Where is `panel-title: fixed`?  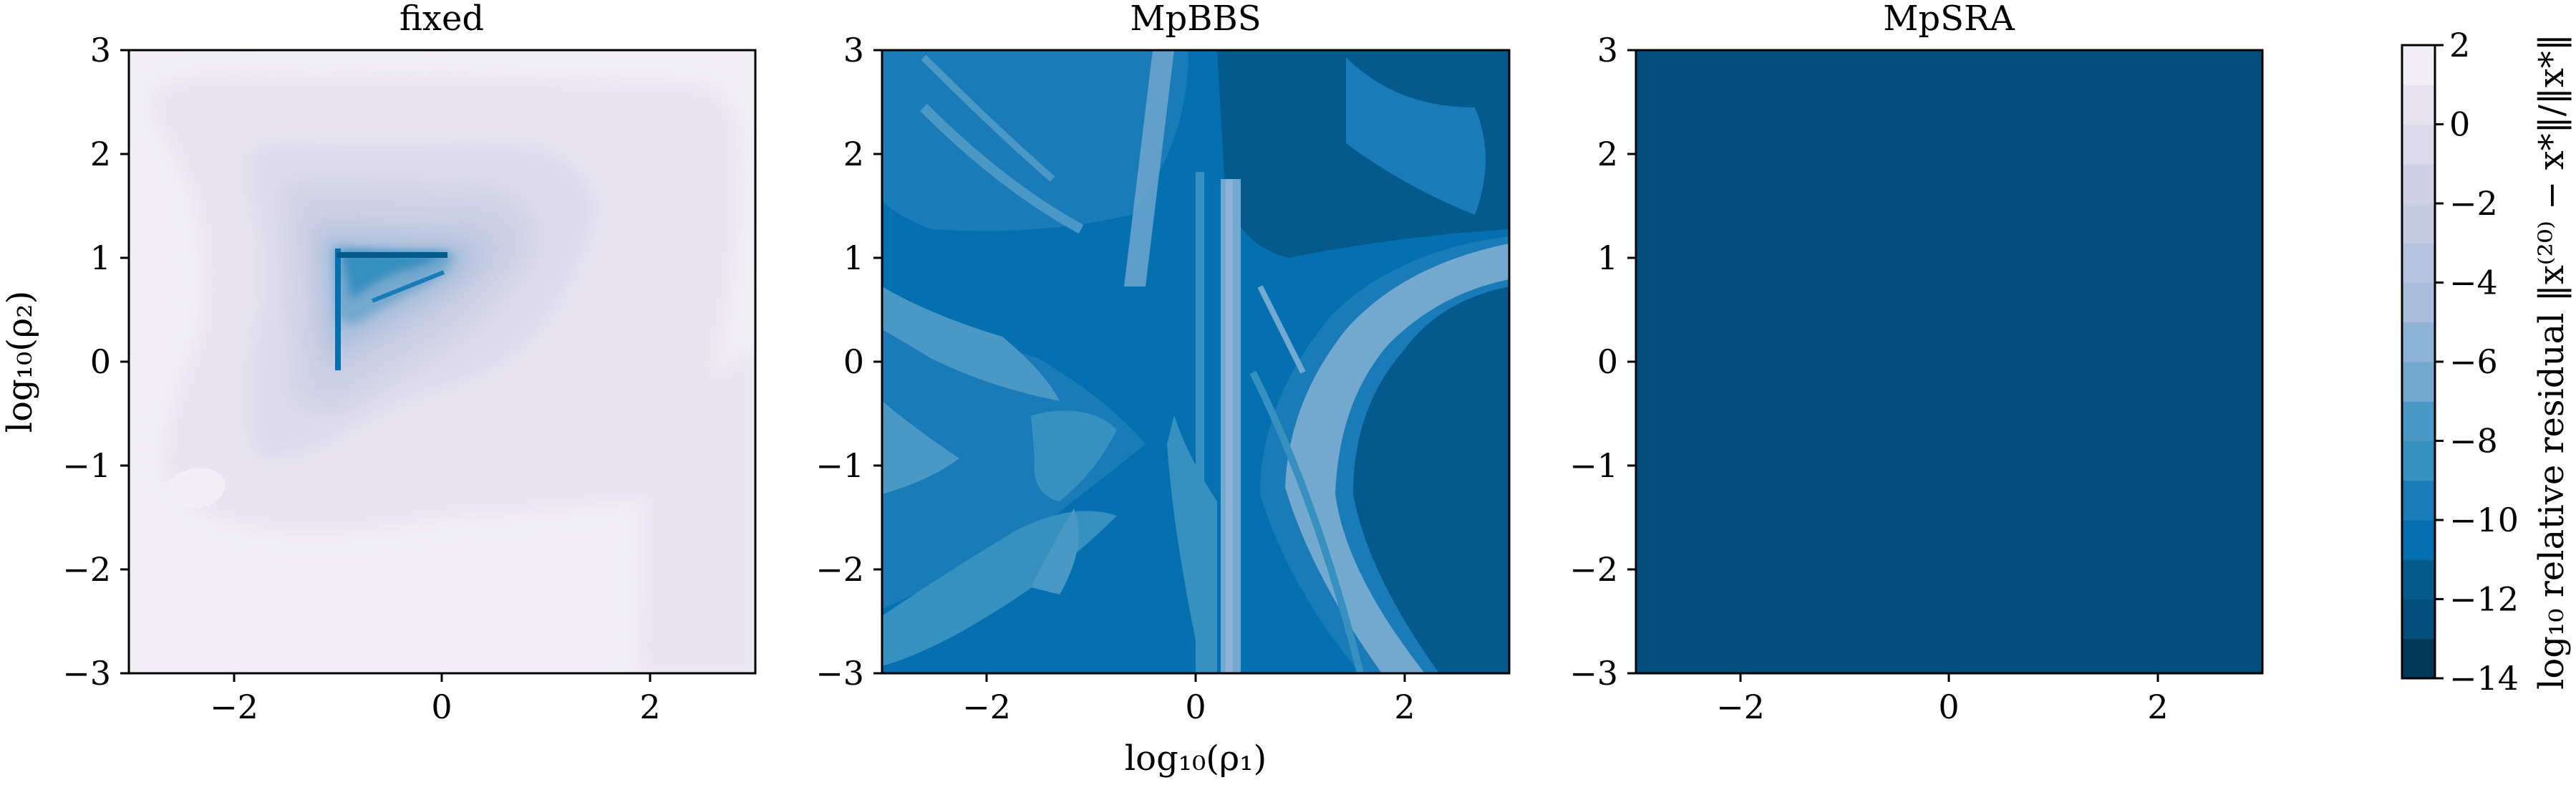
panel-title: fixed is located at coordinates (442, 19).